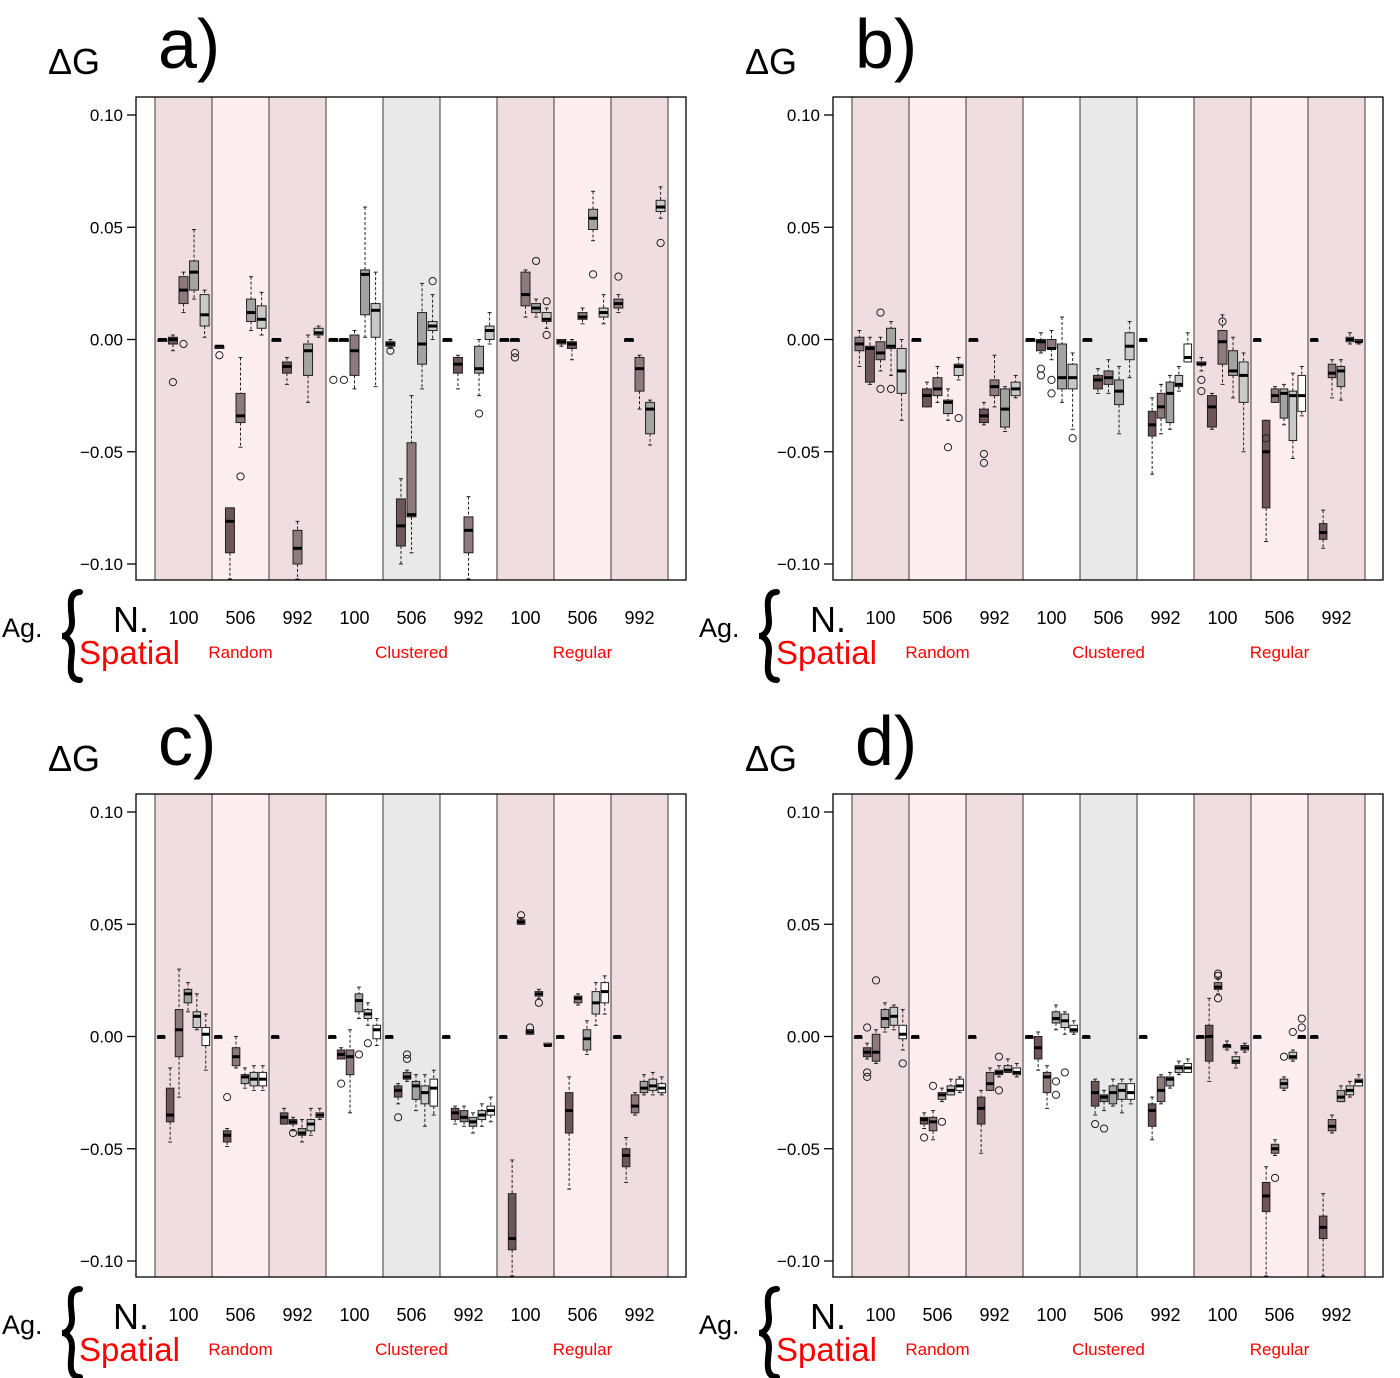  I want to click on panel-label: c), so click(187, 741).